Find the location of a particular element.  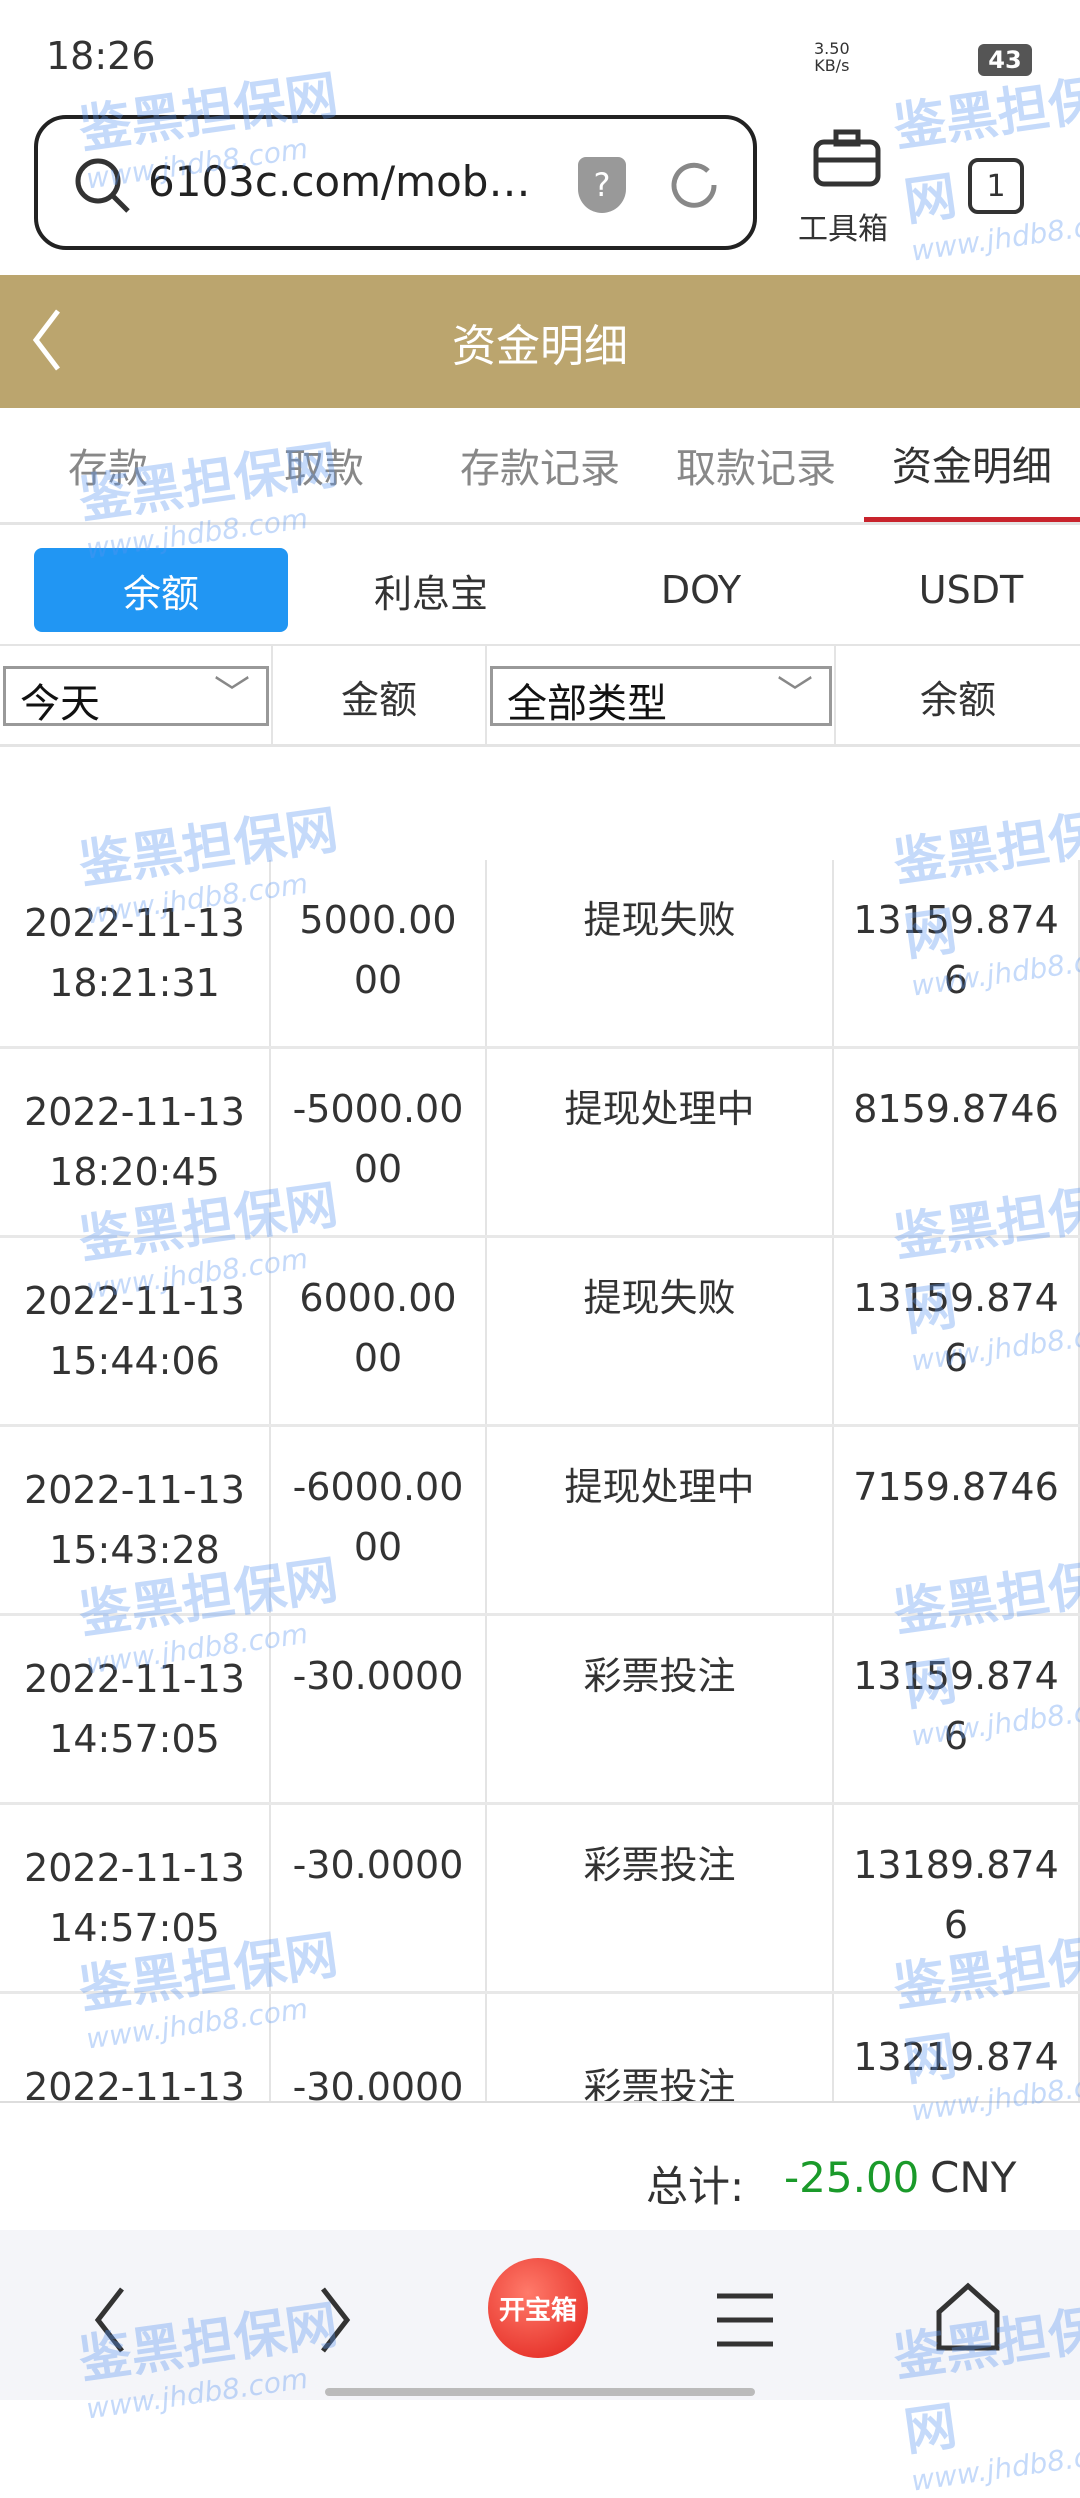

date-cell: 2022-11-13 15:44:06 is located at coordinates (135, 1331).